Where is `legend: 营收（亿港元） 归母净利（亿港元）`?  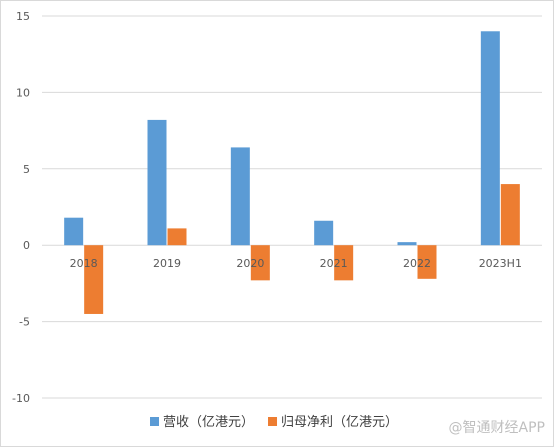 legend: 营收（亿港元） 归母净利（亿港元） is located at coordinates (274, 422).